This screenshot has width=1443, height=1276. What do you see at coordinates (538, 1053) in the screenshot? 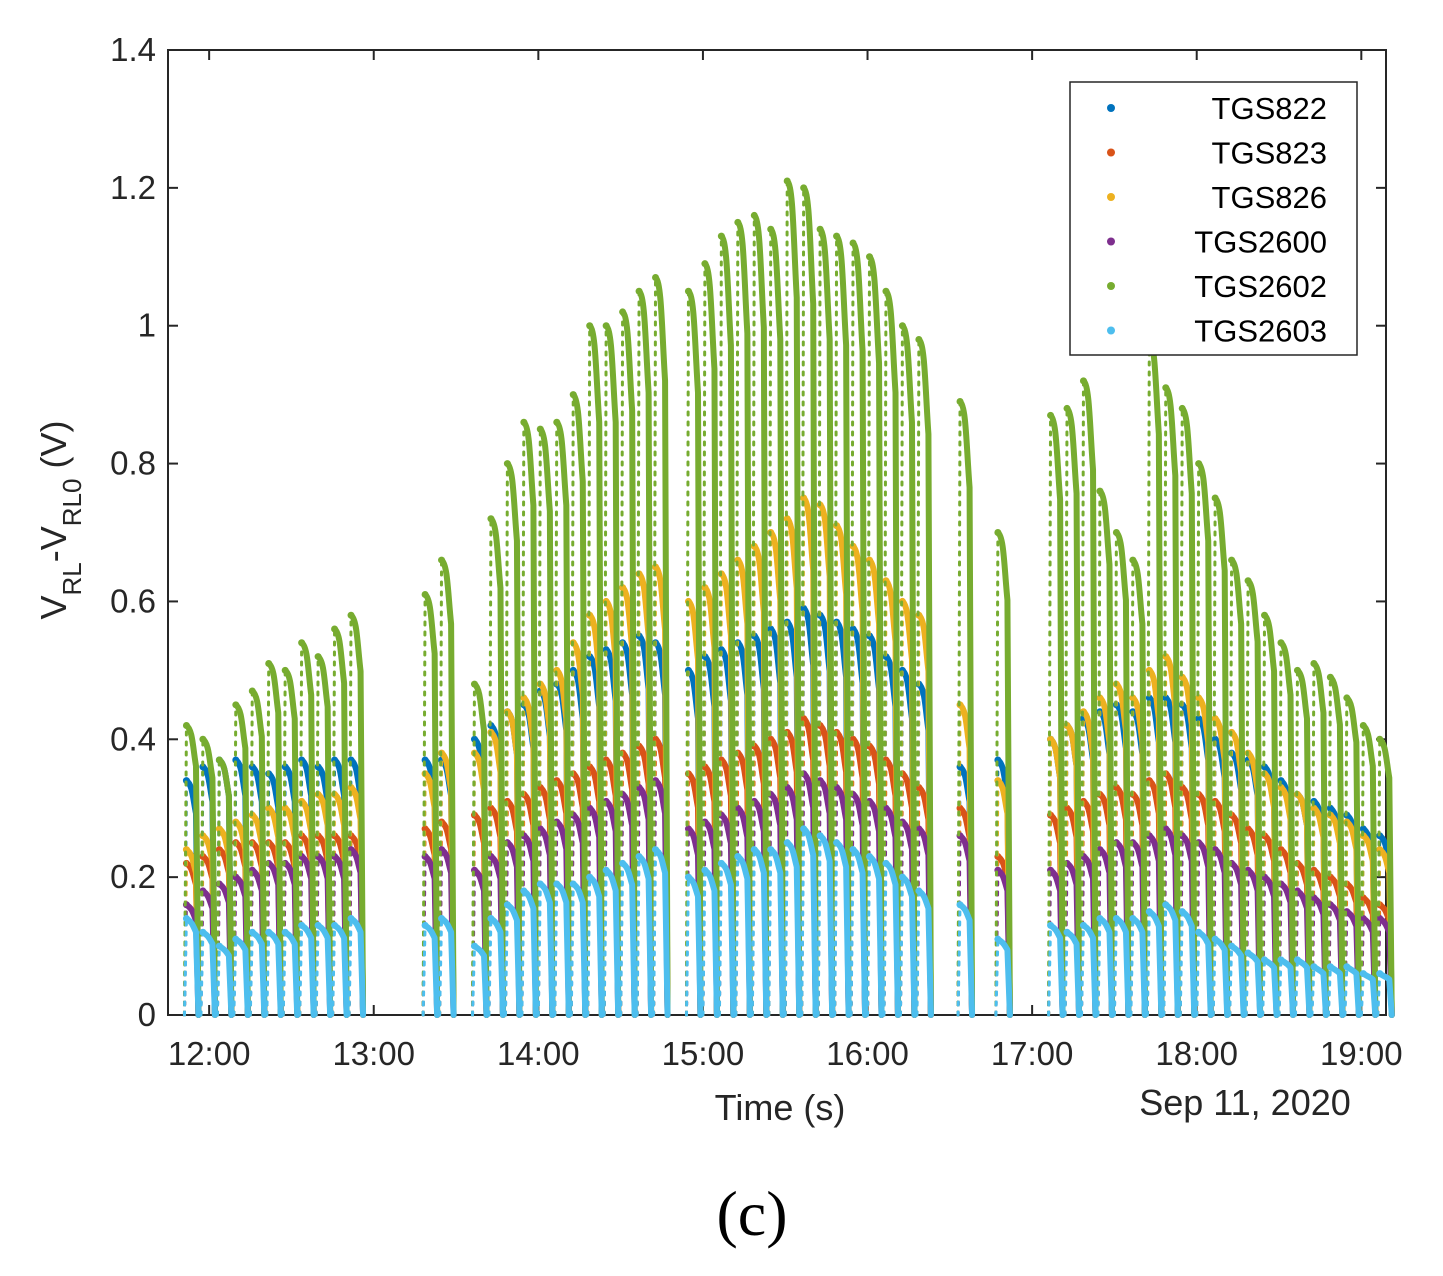
I see `x-tick-label: 14:00` at bounding box center [538, 1053].